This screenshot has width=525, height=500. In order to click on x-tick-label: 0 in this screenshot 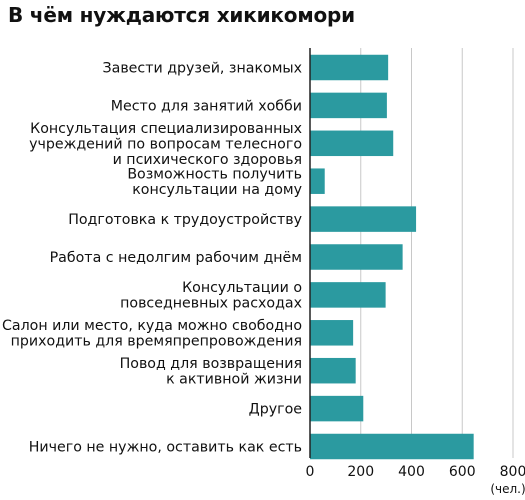, I will do `click(310, 472)`.